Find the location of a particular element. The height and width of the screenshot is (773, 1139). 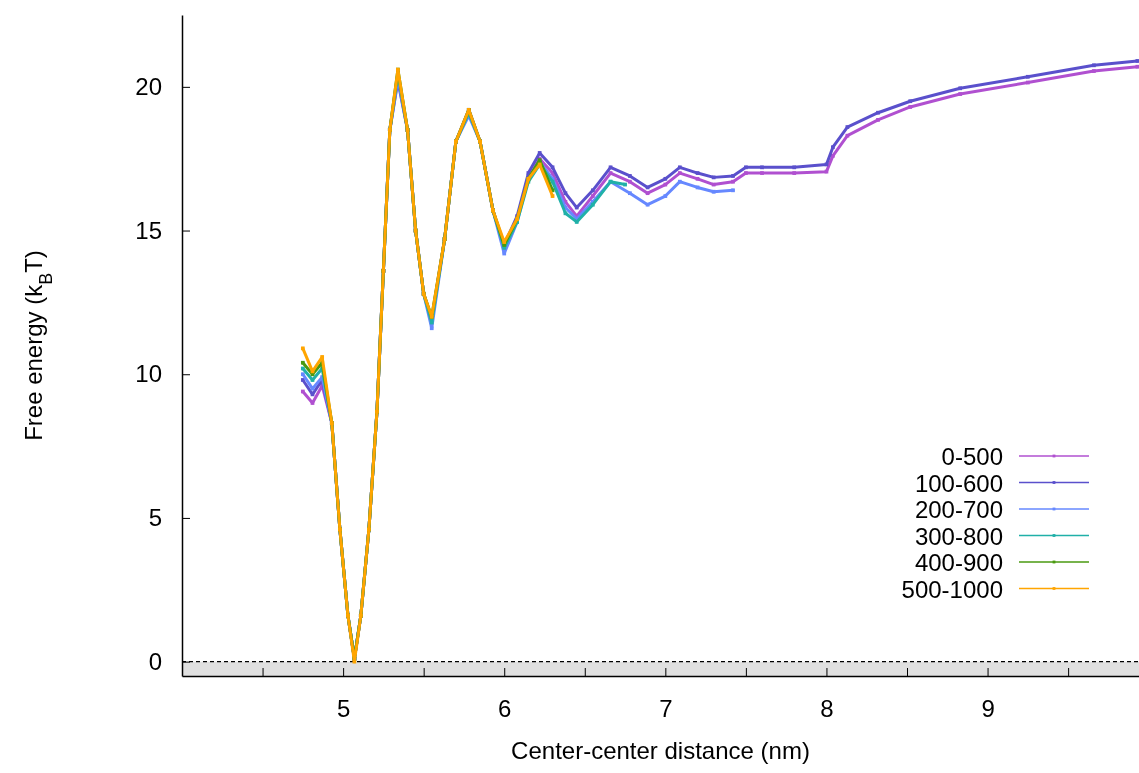

y-tick-label: 20 is located at coordinates (148, 87).